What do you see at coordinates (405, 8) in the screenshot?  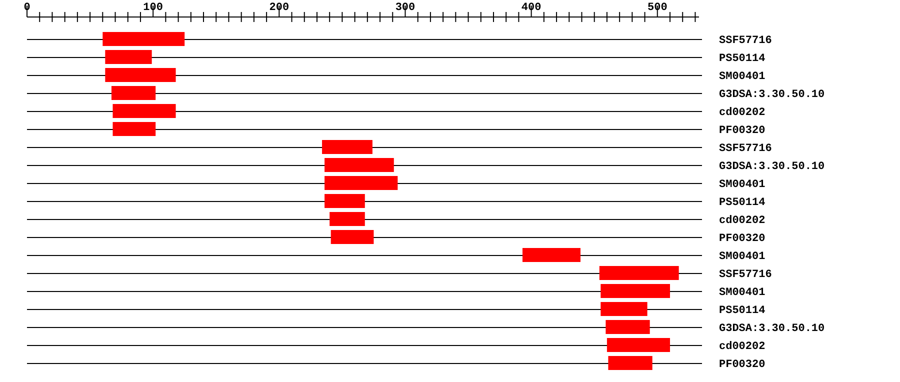 I see `x-tick-label: 300` at bounding box center [405, 8].